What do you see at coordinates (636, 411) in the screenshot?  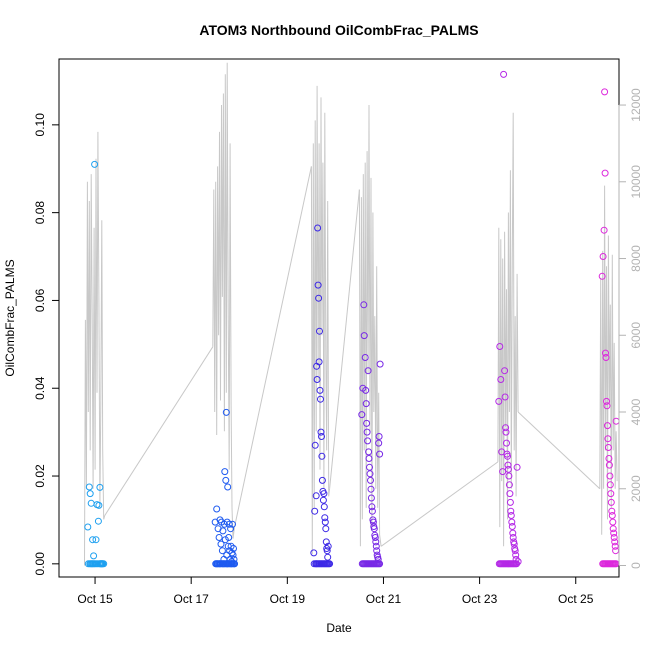 I see `y2-tick-label-2: 4000` at bounding box center [636, 411].